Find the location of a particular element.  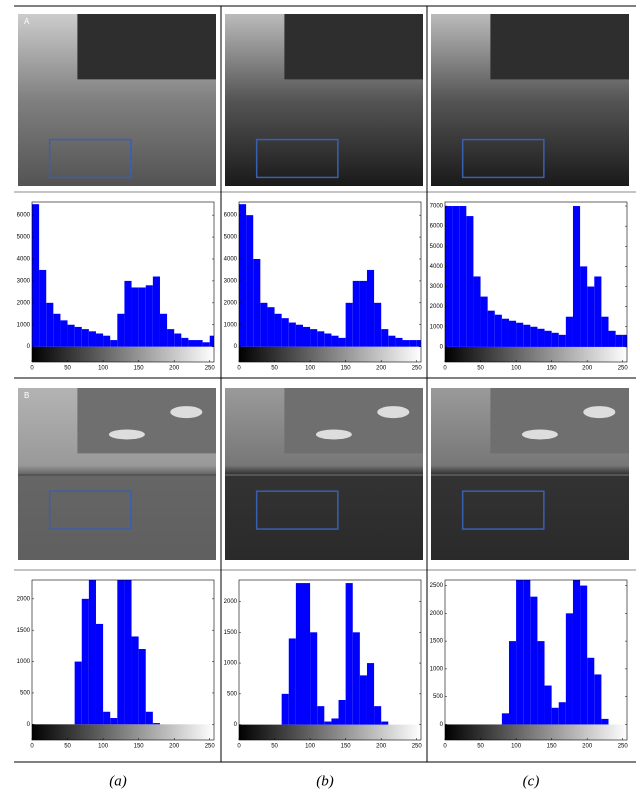

caption: (a) is located at coordinates (118, 781).